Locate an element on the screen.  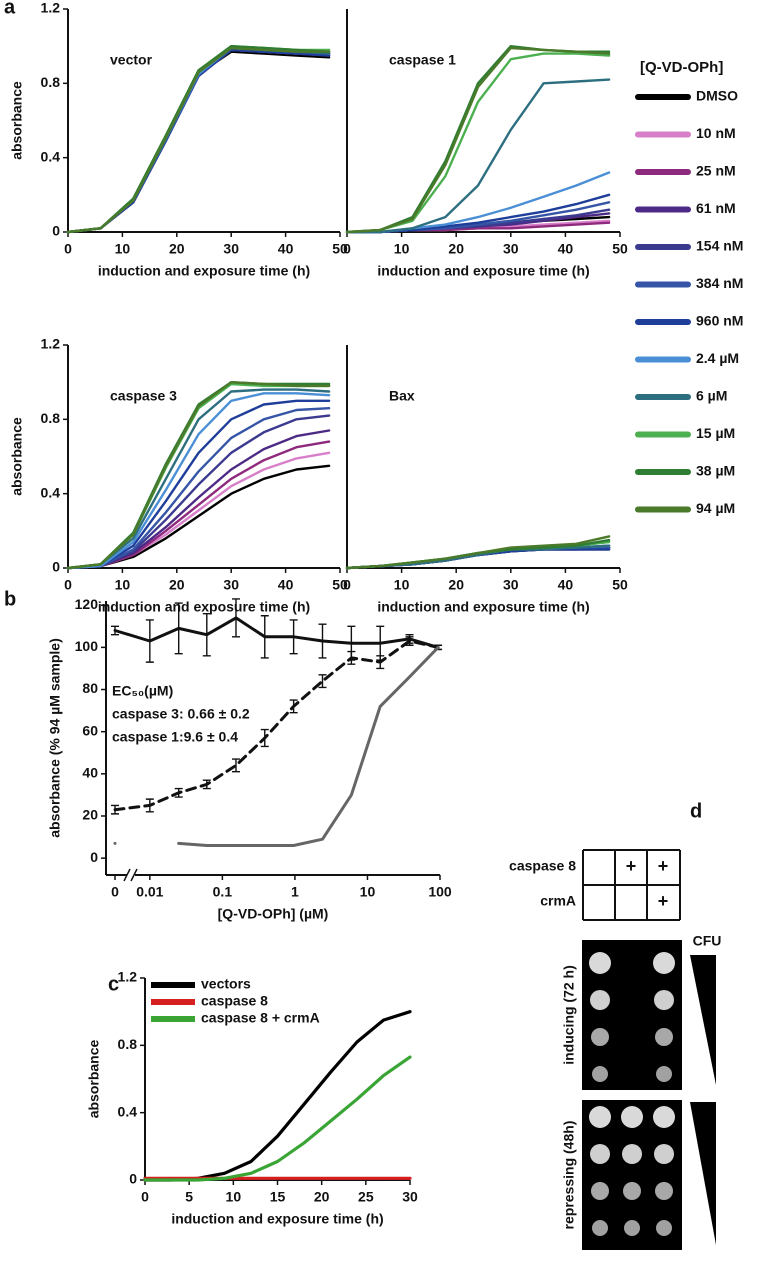
panel-label: b is located at coordinates (10, 599).